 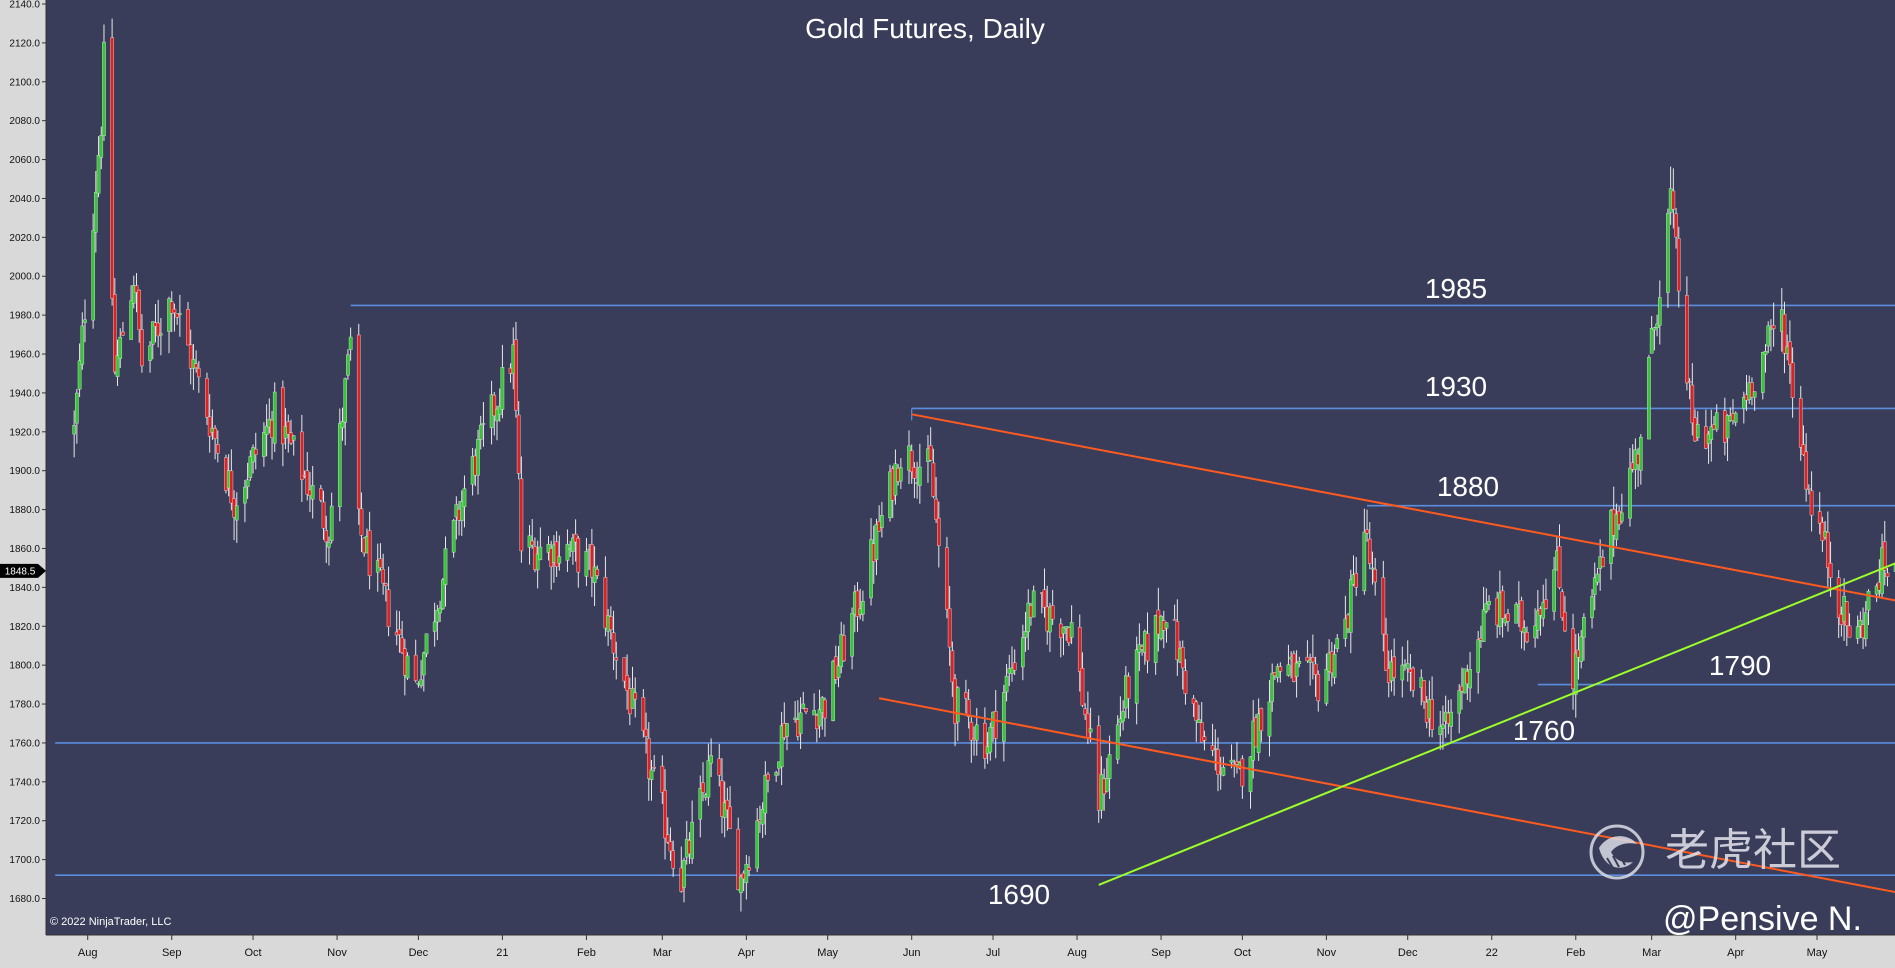 What do you see at coordinates (252, 953) in the screenshot?
I see `x-tick-label: Oct` at bounding box center [252, 953].